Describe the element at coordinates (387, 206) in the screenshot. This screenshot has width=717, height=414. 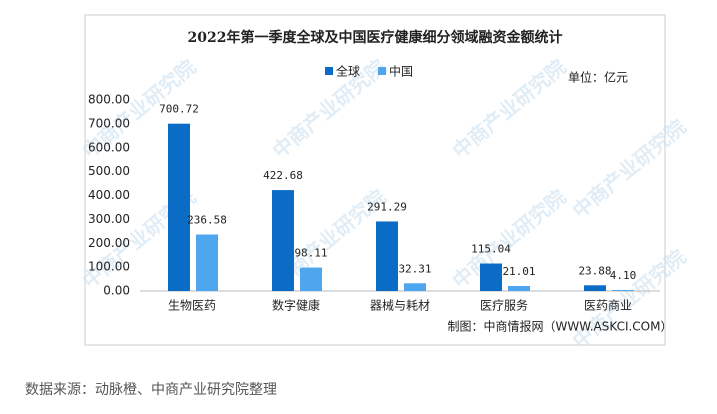
I see `value-label: 291.29` at that location.